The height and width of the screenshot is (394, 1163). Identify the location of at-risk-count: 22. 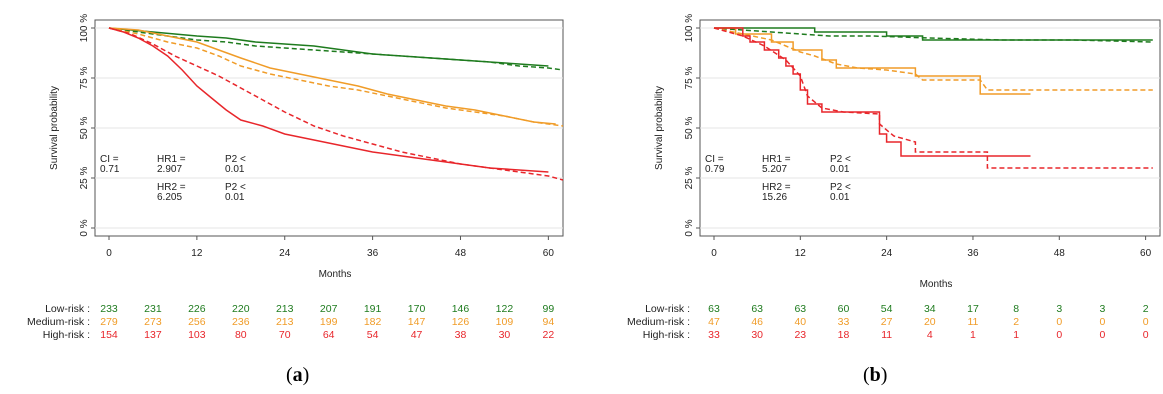
(549, 335).